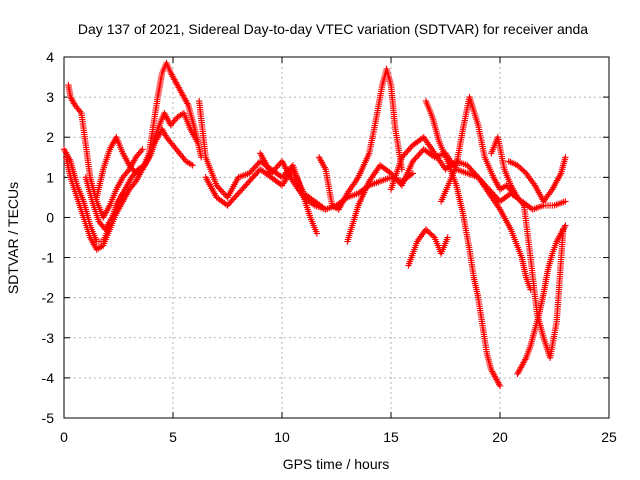  What do you see at coordinates (173, 437) in the screenshot?
I see `x-tick-label: 5` at bounding box center [173, 437].